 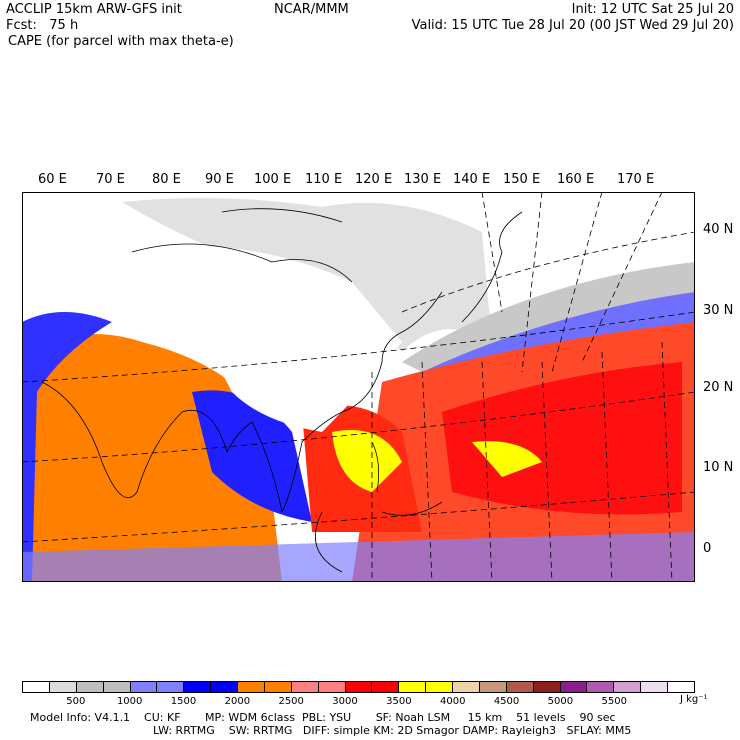 What do you see at coordinates (52, 179) in the screenshot?
I see `longitude-label: 60 E` at bounding box center [52, 179].